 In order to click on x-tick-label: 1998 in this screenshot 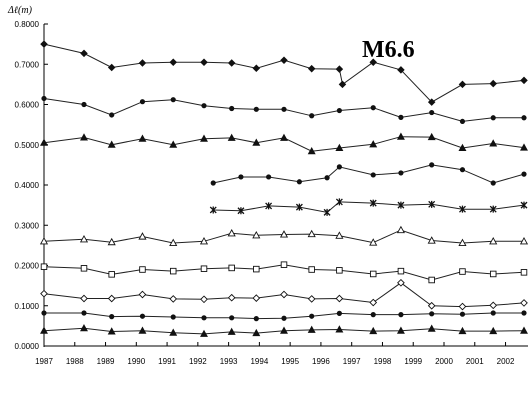, I will do `click(383, 361)`.